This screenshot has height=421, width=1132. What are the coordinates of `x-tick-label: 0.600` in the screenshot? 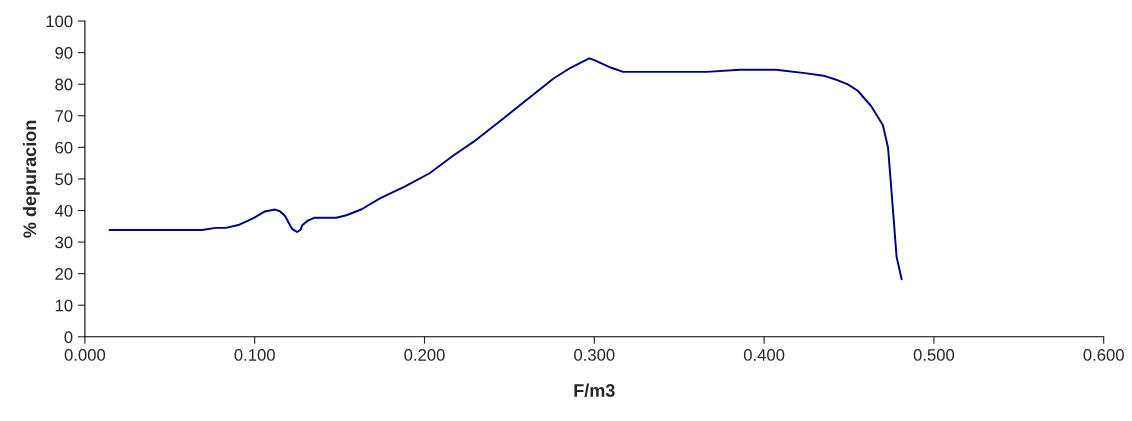 It's located at (1103, 355).